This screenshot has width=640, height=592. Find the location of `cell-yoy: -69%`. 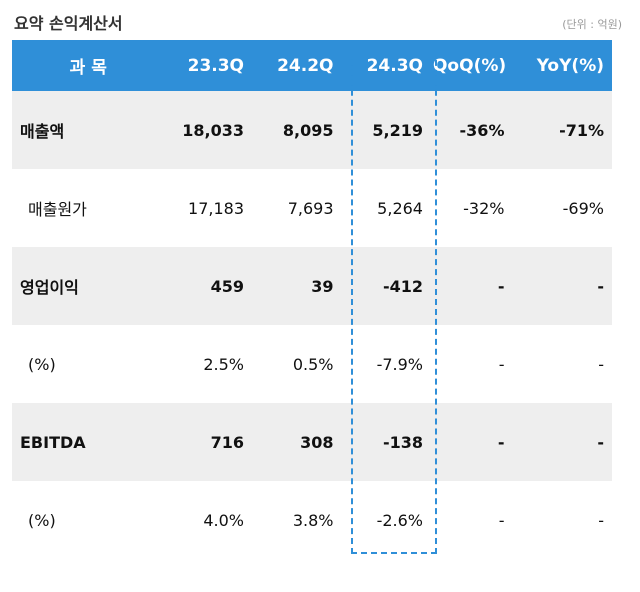

cell-yoy: -69% is located at coordinates (583, 208).